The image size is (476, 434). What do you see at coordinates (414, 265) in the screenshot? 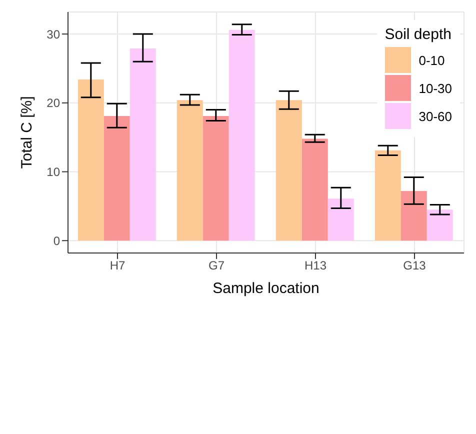
I see `x-tick-label: G13` at bounding box center [414, 265].